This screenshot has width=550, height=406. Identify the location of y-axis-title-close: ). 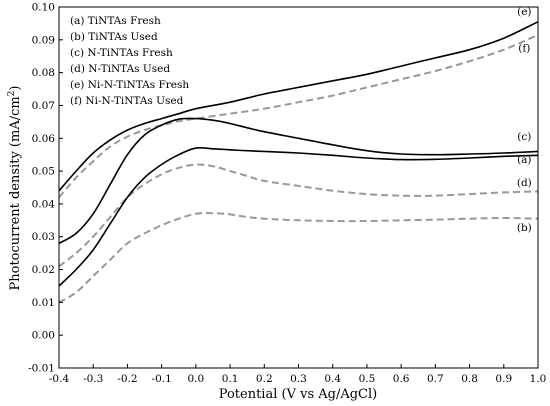
(15, 87).